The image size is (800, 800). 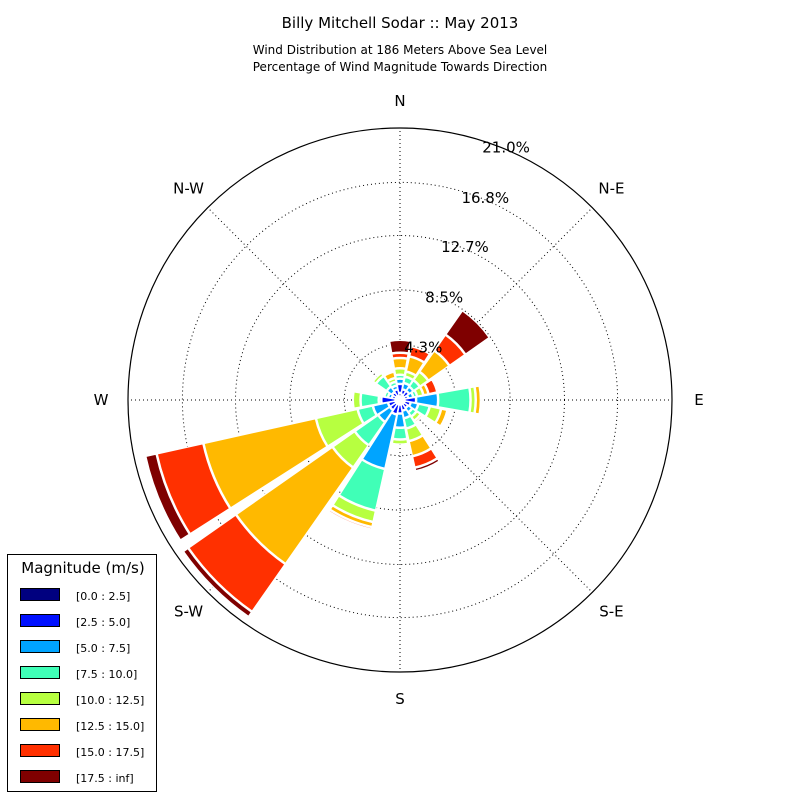 What do you see at coordinates (485, 198) in the screenshot?
I see `radial-tick-label: 16.8%` at bounding box center [485, 198].